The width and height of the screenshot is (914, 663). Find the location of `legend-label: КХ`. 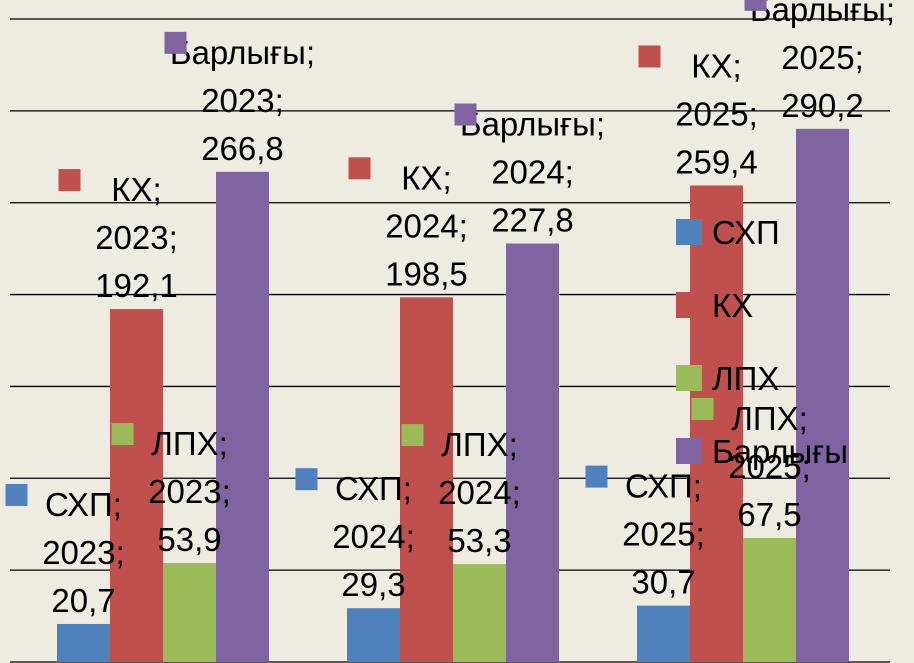

legend-label: КХ is located at coordinates (732, 305).